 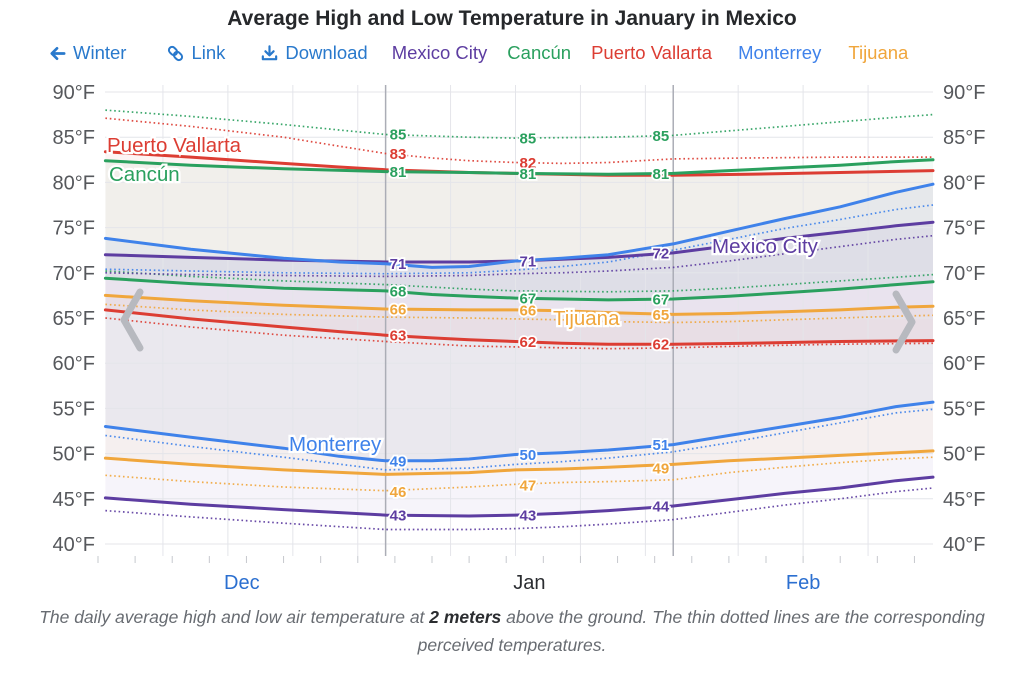 What do you see at coordinates (74, 138) in the screenshot?
I see `y-axis-label-left: 85°F` at bounding box center [74, 138].